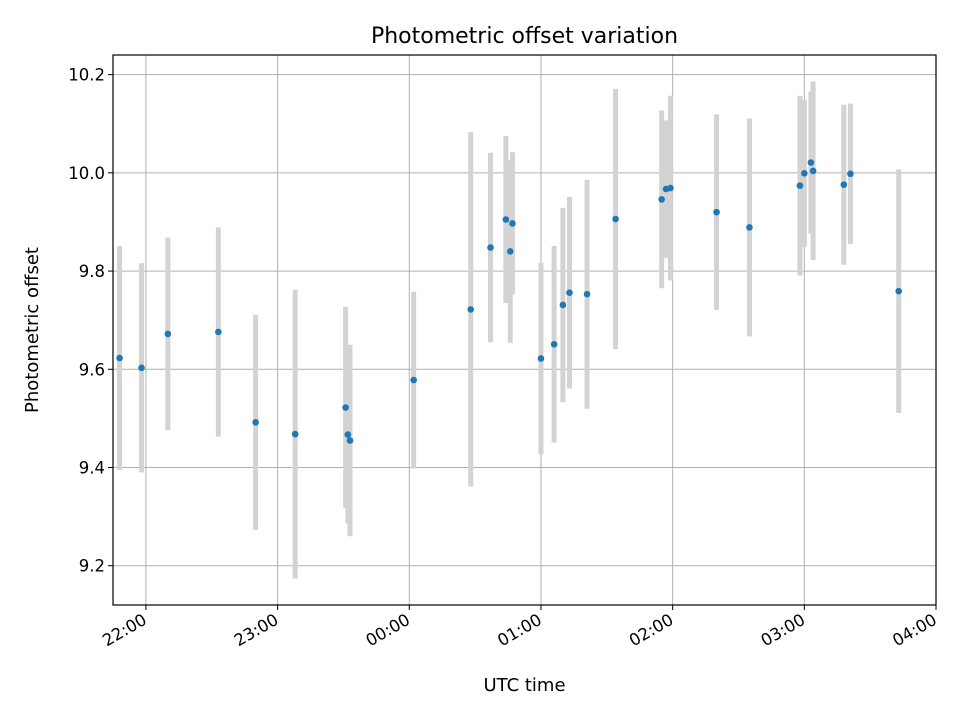  Describe the element at coordinates (524, 685) in the screenshot. I see `x-axis-label: UTC time` at that location.